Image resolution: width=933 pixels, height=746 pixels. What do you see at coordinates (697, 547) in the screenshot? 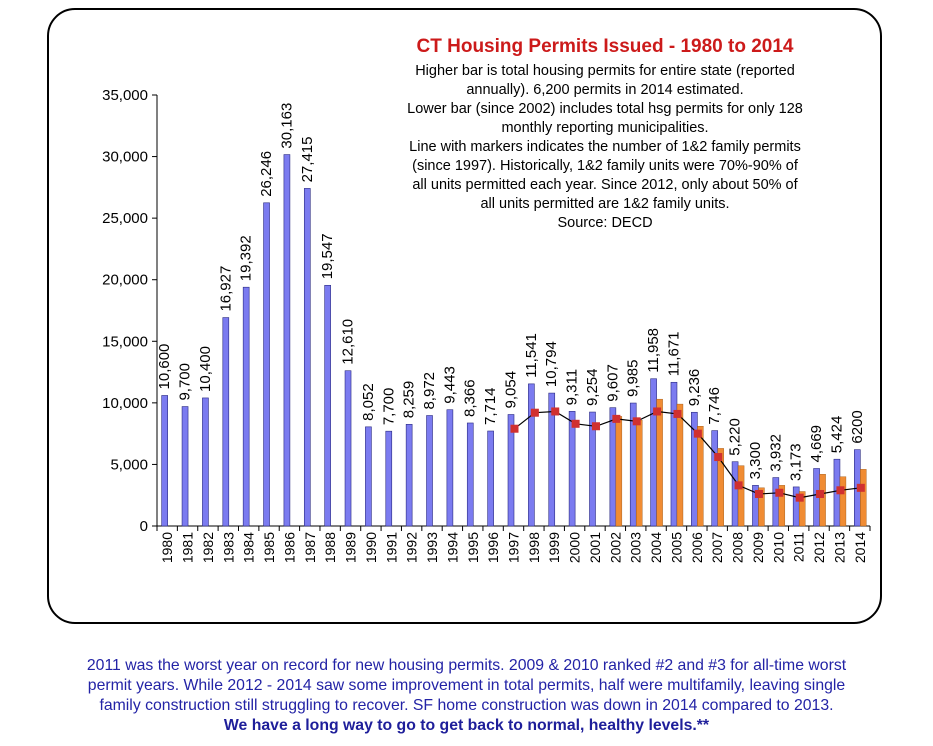
I see `x-tick-label: 2006` at bounding box center [697, 547].